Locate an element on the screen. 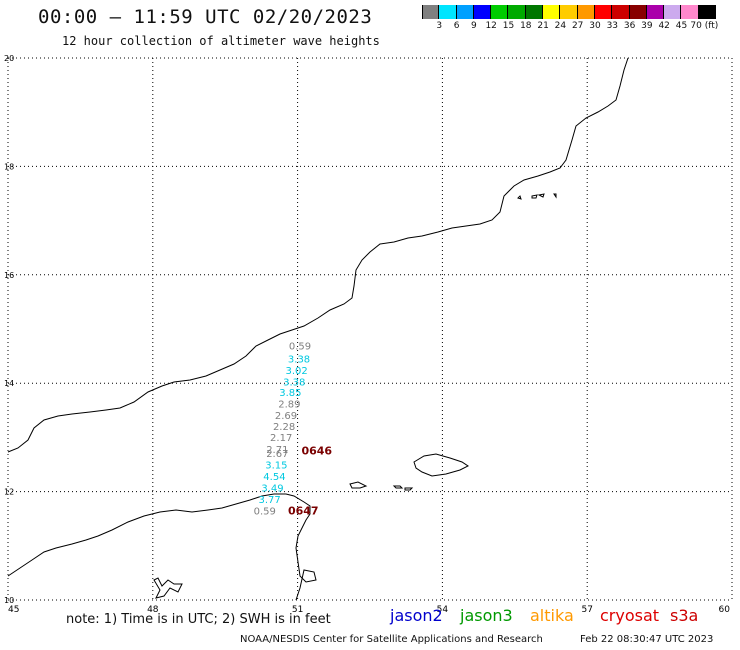 Image resolution: width=740 pixels, height=650 pixels. legend-label: 6 is located at coordinates (456, 26).